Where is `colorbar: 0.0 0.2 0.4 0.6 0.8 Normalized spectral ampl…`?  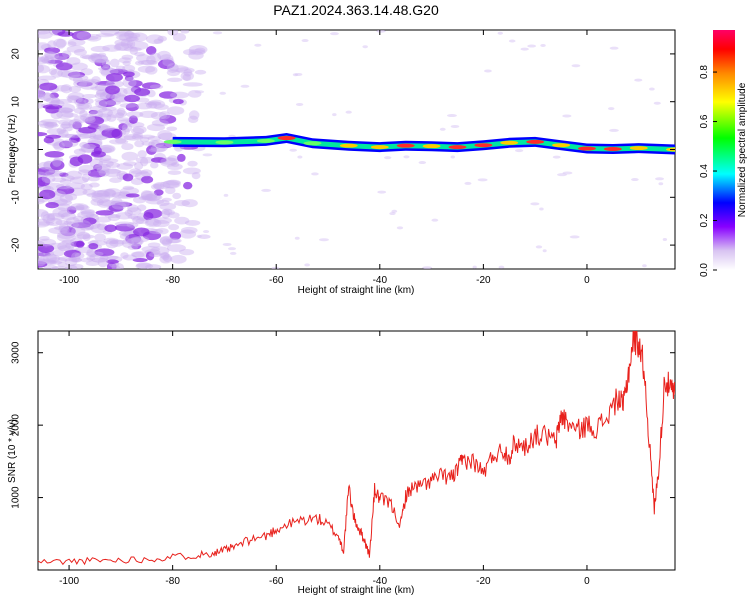 colorbar: 0.0 0.2 0.4 0.6 0.8 Normalized spectral ampl… is located at coordinates (723, 153).